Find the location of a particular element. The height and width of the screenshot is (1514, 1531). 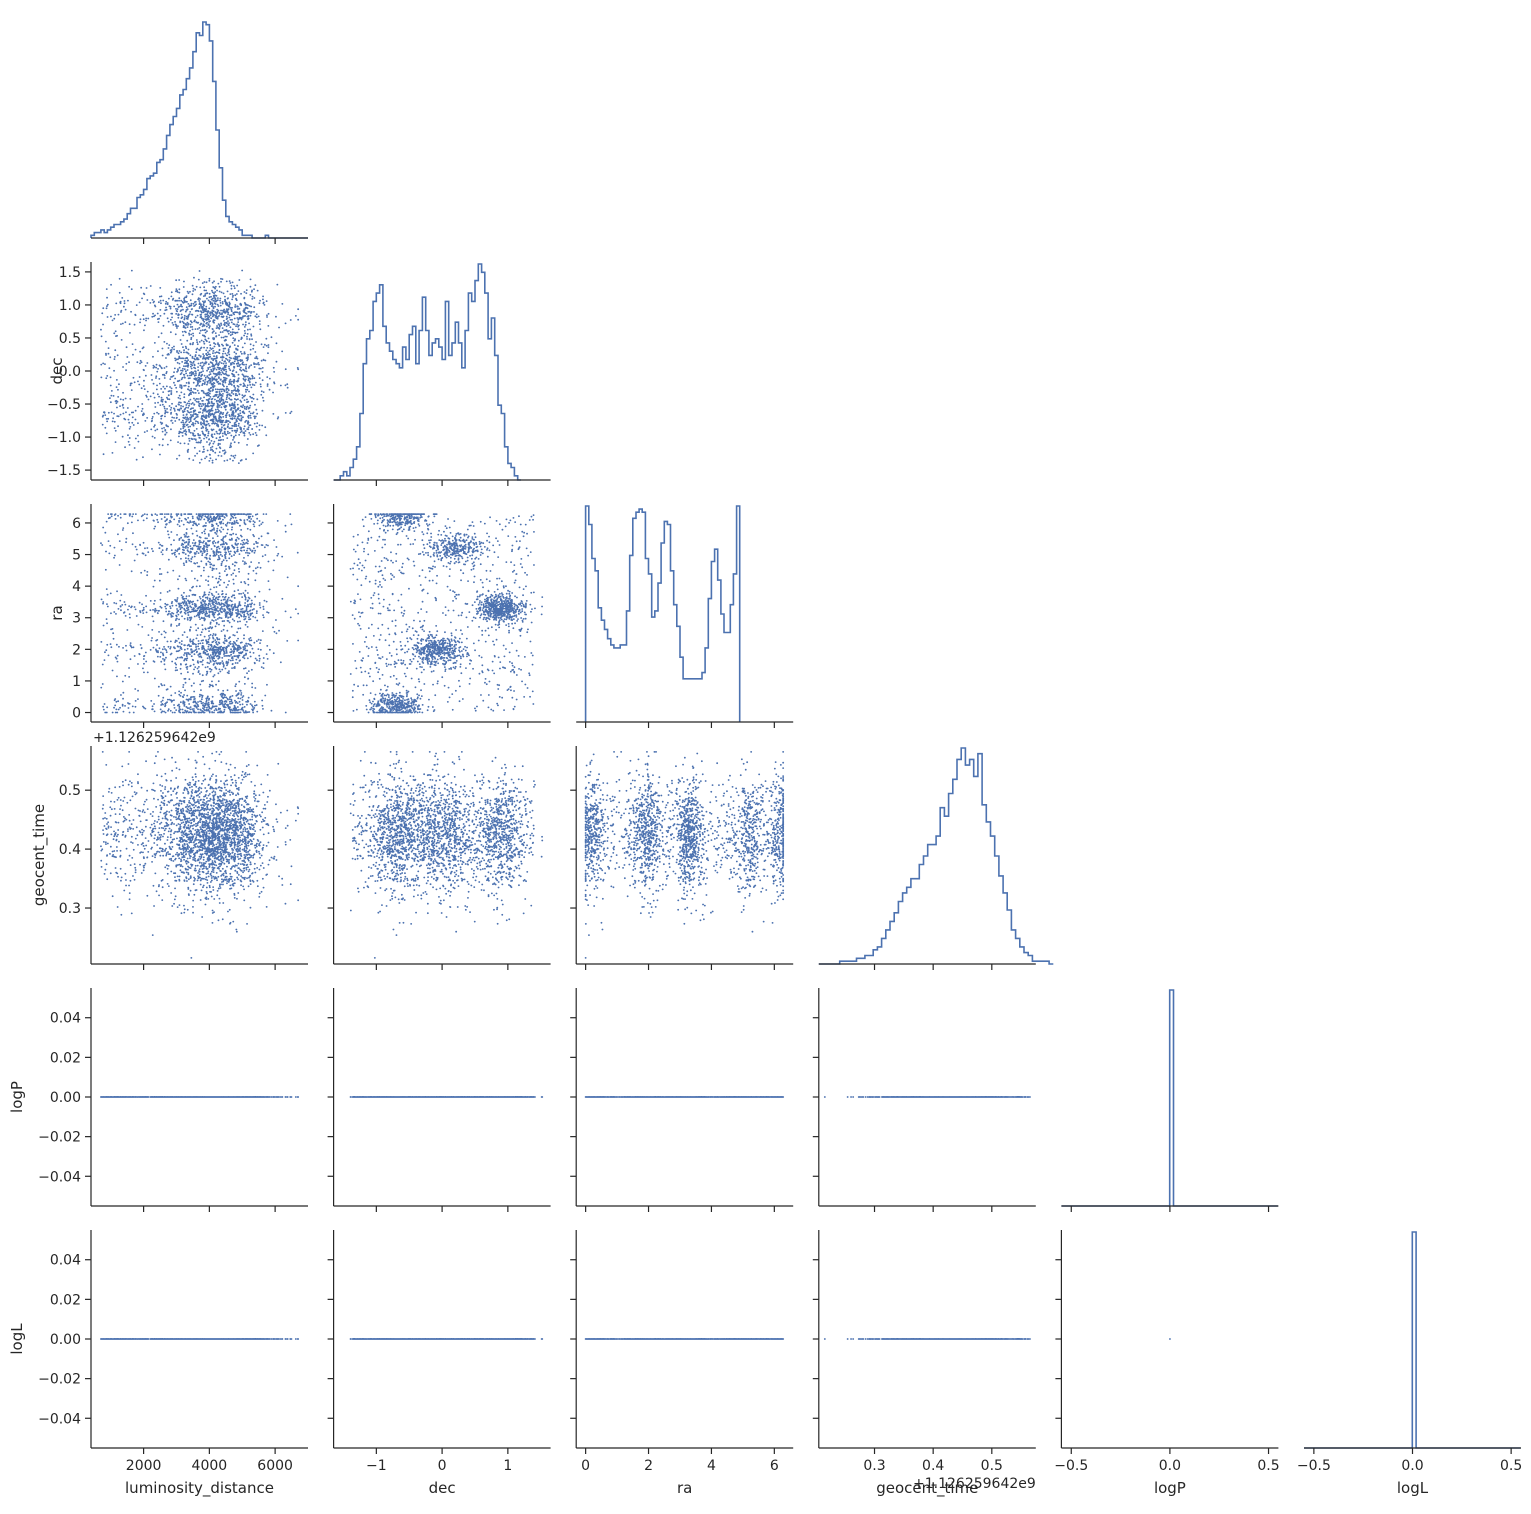

y-tick-label: 0.4 is located at coordinates (70, 850).